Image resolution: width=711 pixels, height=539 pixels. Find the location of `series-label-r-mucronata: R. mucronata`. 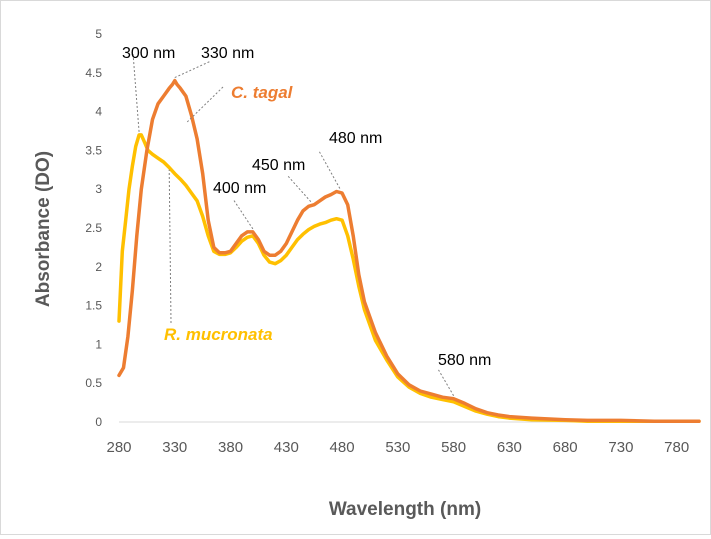

series-label-r-mucronata: R. mucronata is located at coordinates (218, 334).